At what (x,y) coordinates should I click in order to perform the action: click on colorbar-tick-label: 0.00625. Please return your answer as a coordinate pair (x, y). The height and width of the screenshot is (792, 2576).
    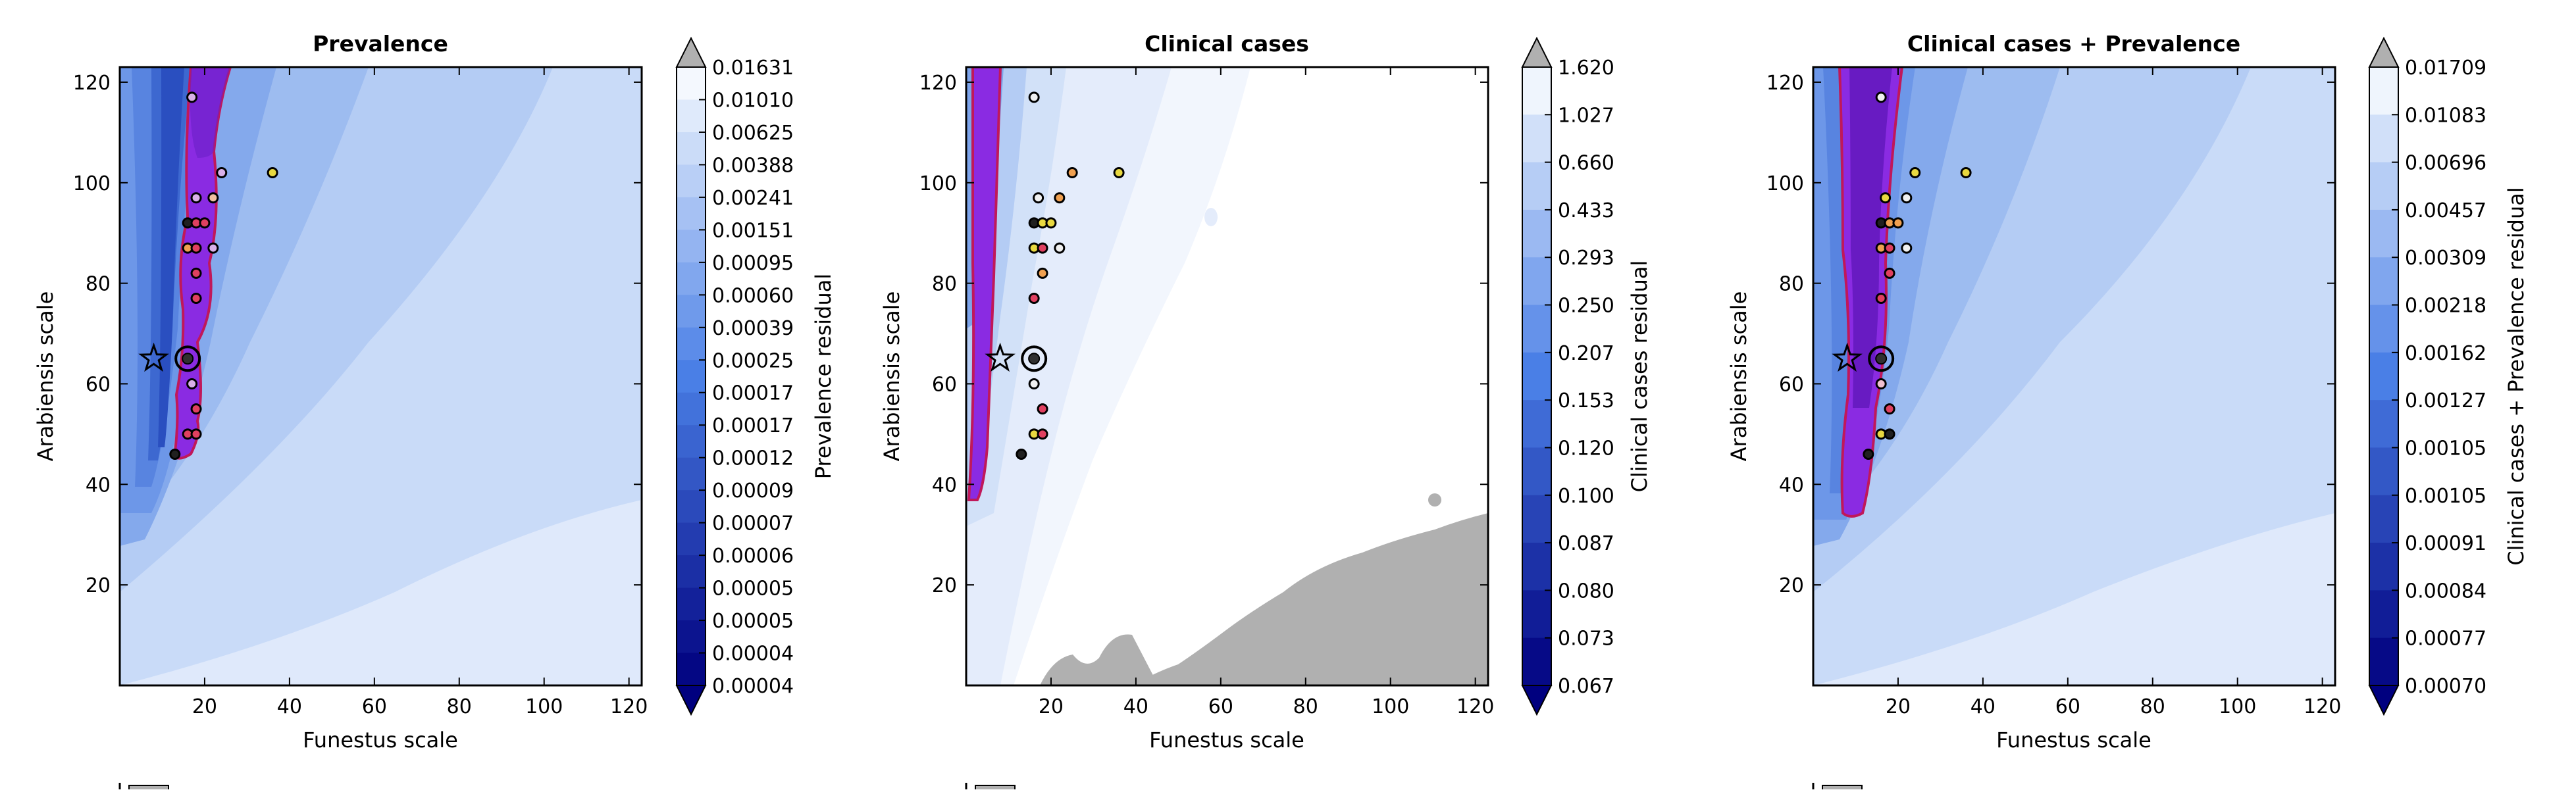
    Looking at the image, I should click on (753, 133).